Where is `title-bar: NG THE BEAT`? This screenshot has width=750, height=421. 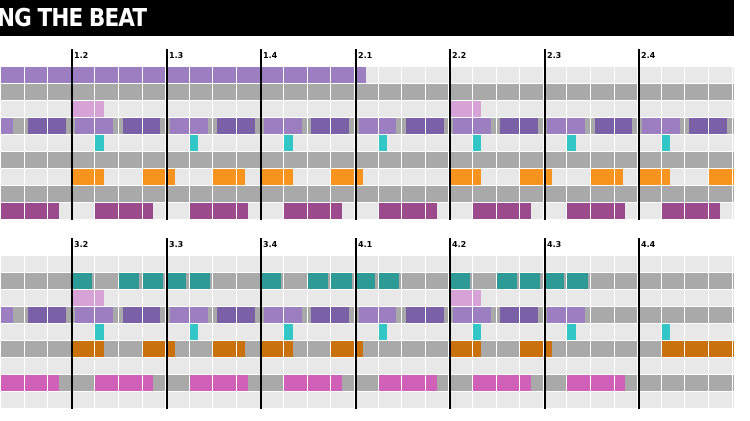 title-bar: NG THE BEAT is located at coordinates (367, 18).